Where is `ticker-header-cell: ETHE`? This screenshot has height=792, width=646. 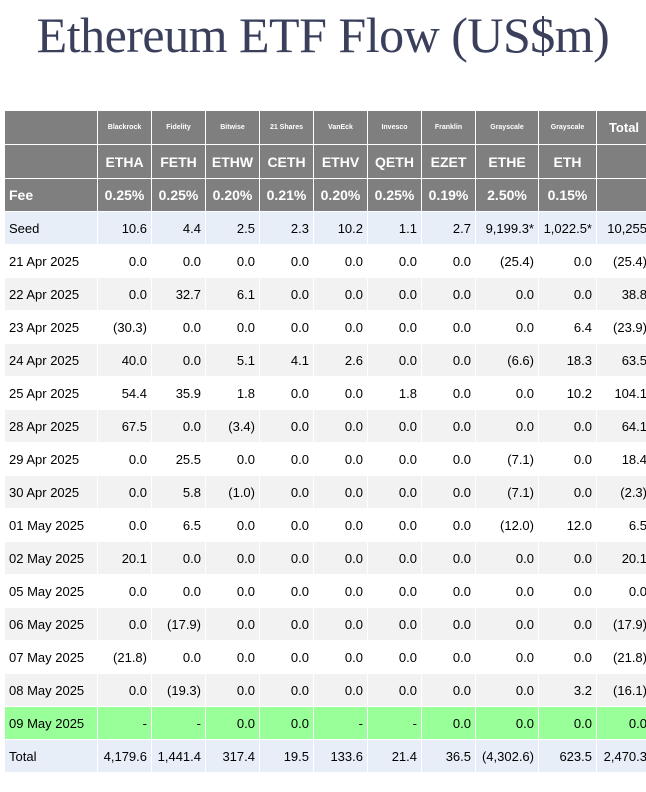 ticker-header-cell: ETHE is located at coordinates (507, 161).